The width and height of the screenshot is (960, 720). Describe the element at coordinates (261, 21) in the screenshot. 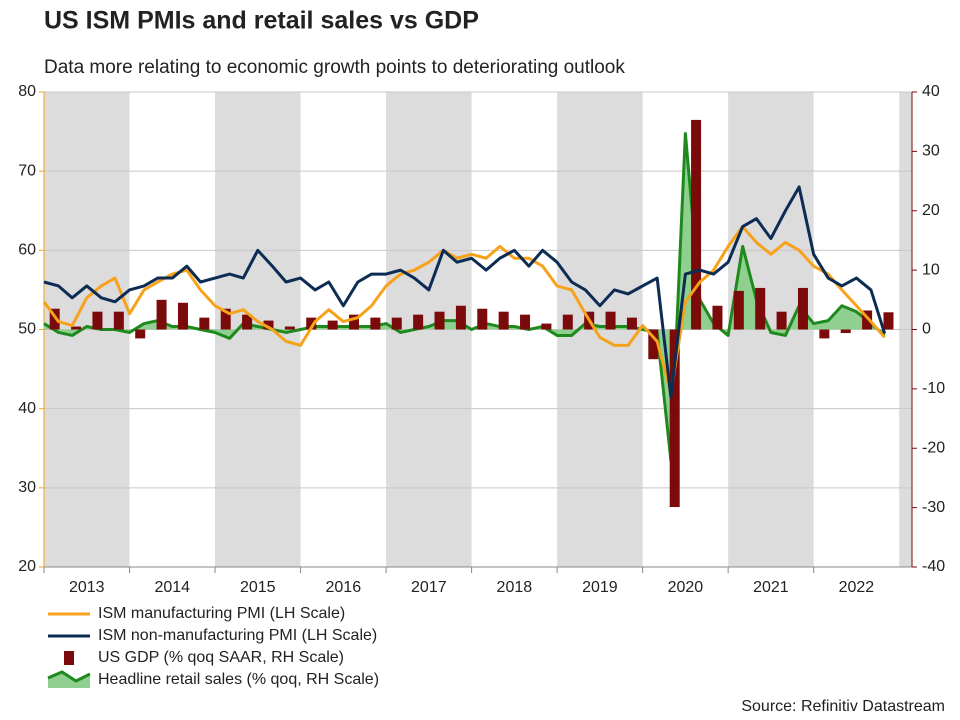

I see `chart-title: US ISM PMIs and retail sales vs GDP` at that location.